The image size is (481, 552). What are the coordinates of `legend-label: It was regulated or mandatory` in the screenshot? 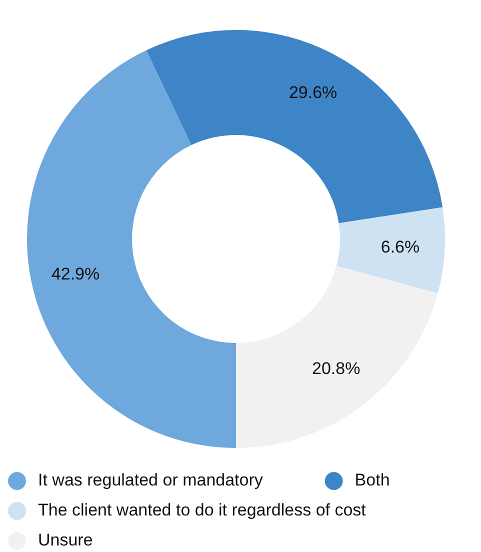 It's located at (151, 480).